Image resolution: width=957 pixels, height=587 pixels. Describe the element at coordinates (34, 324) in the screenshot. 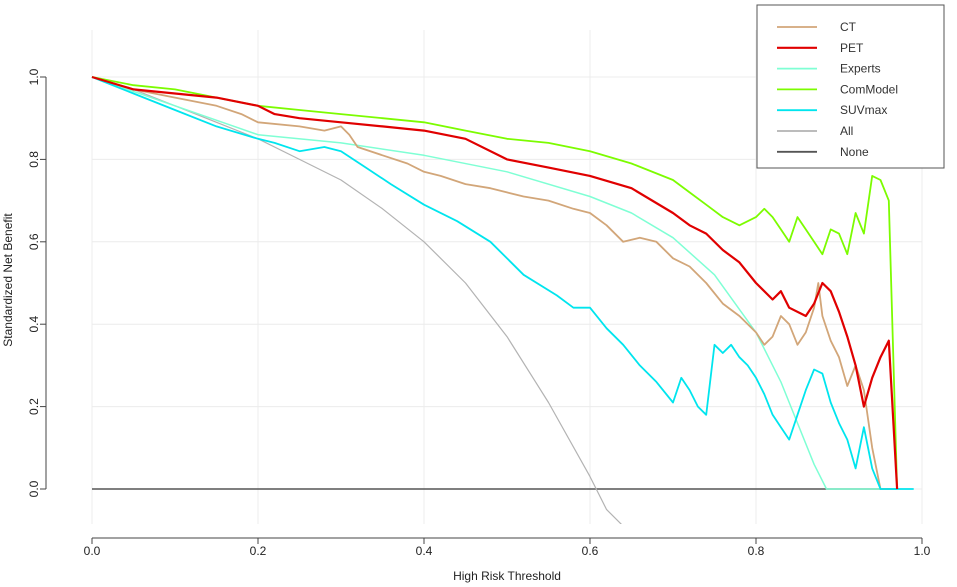

I see `y-tick-label: 0.4` at that location.